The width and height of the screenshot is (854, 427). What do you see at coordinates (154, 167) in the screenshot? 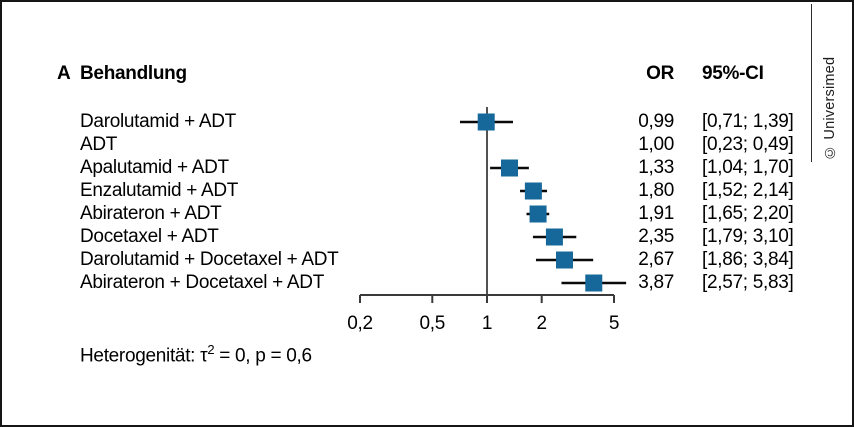
I see `treatment-label: Apalutamid + ADT` at bounding box center [154, 167].